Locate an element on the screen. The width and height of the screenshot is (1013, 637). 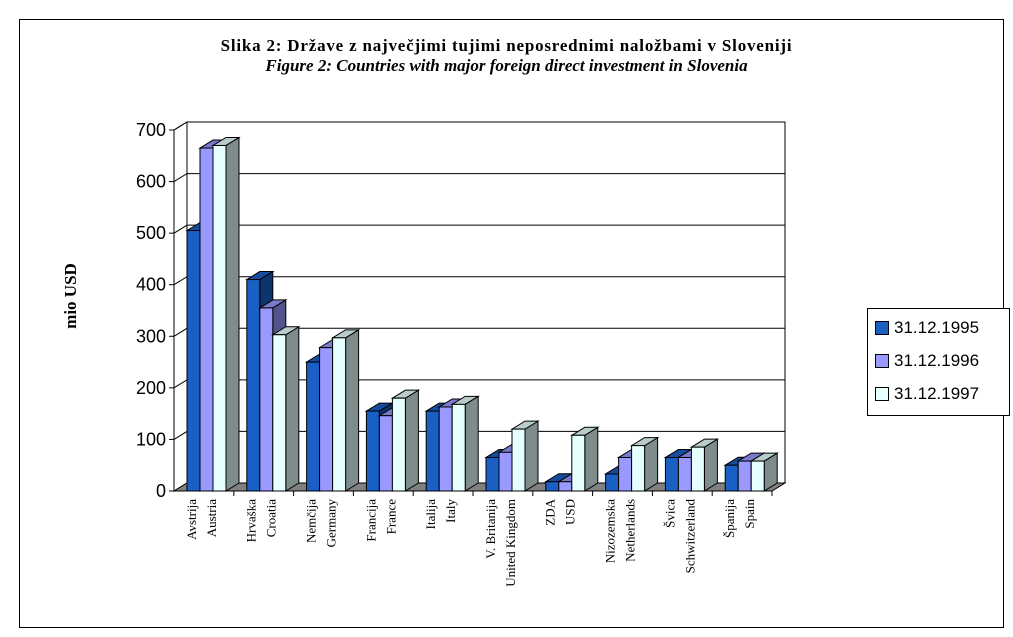
x-tick-label-eng: Italy is located at coordinates (450, 511).